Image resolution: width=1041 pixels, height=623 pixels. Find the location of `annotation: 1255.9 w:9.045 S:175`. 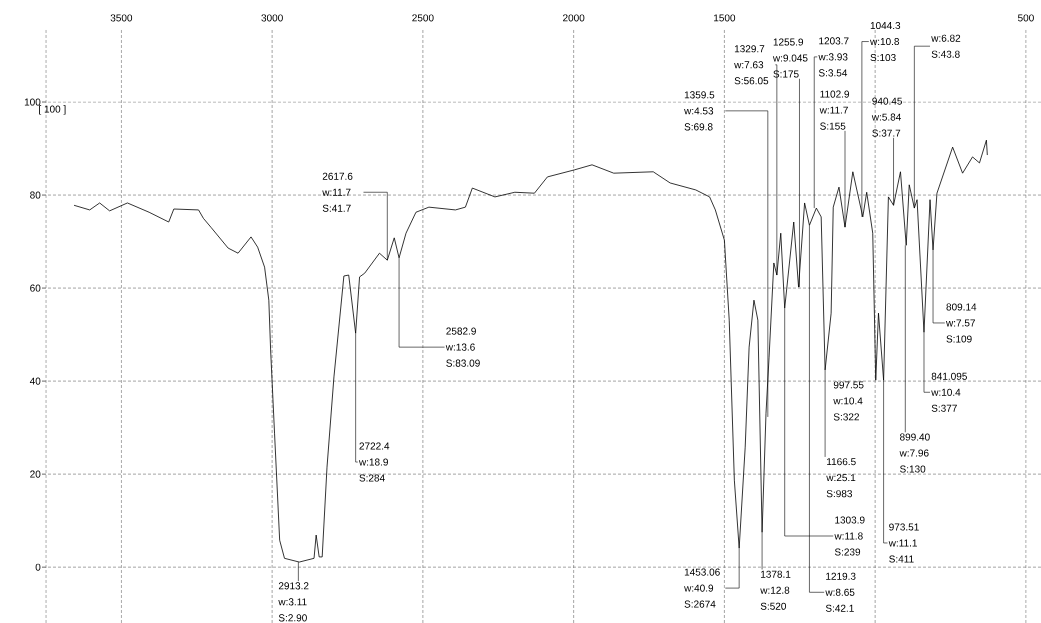

annotation: 1255.9 w:9.045 S:175 is located at coordinates (790, 58).